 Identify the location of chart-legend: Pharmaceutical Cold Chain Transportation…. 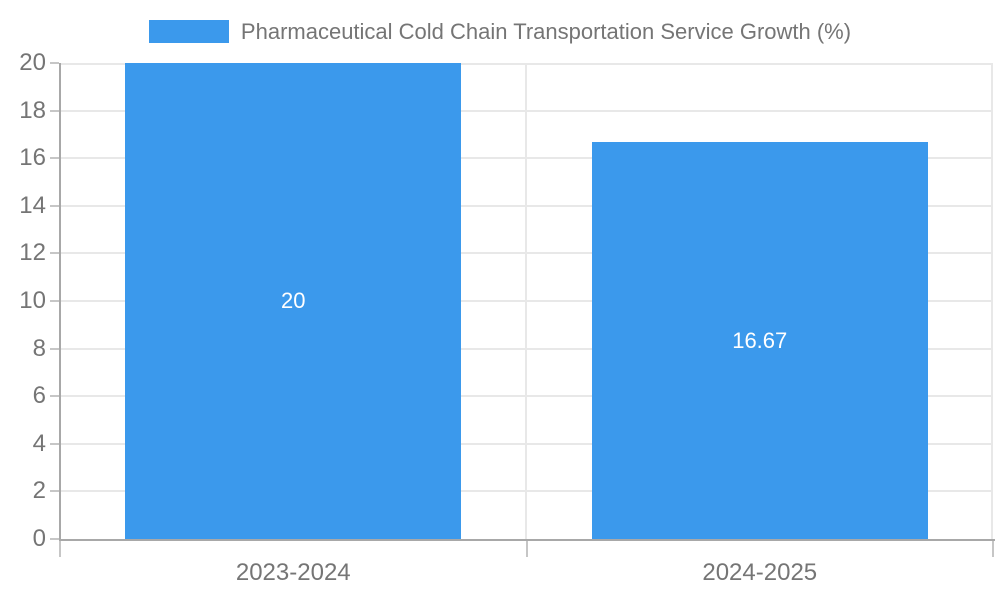
(500, 31).